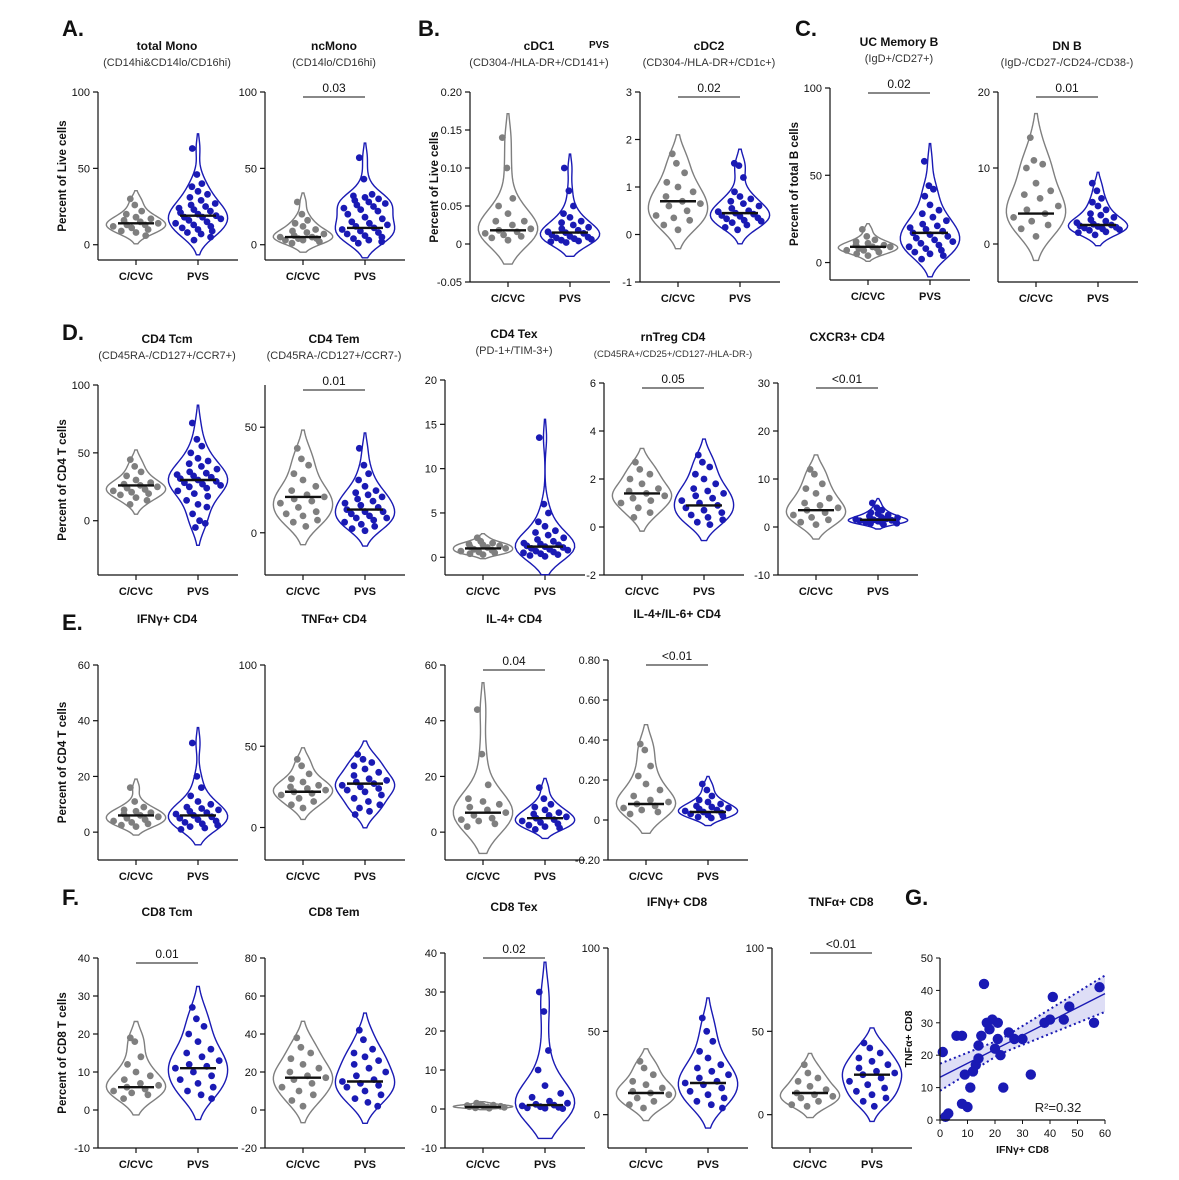  What do you see at coordinates (673, 337) in the screenshot?
I see `chart-title: rnTreg CD4` at bounding box center [673, 337].